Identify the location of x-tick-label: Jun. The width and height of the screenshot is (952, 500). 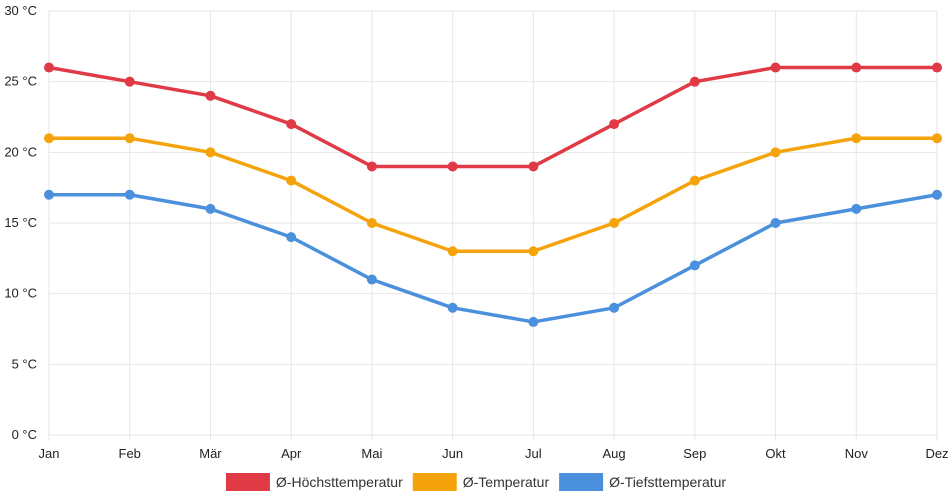
(452, 453).